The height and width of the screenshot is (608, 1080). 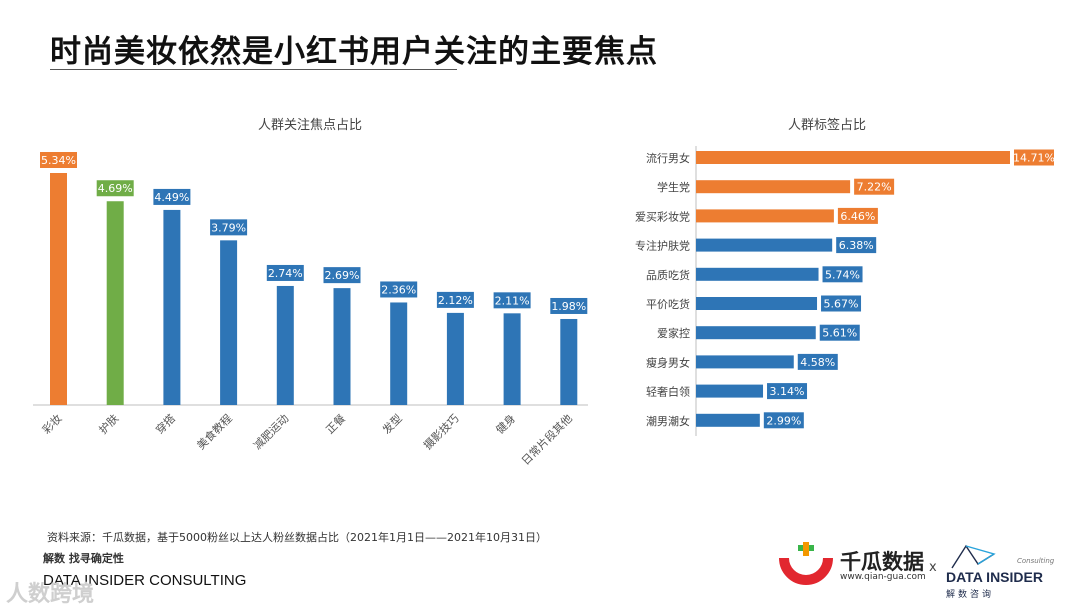 What do you see at coordinates (668, 304) in the screenshot?
I see `hbar-category-5: 平价吃货` at bounding box center [668, 304].